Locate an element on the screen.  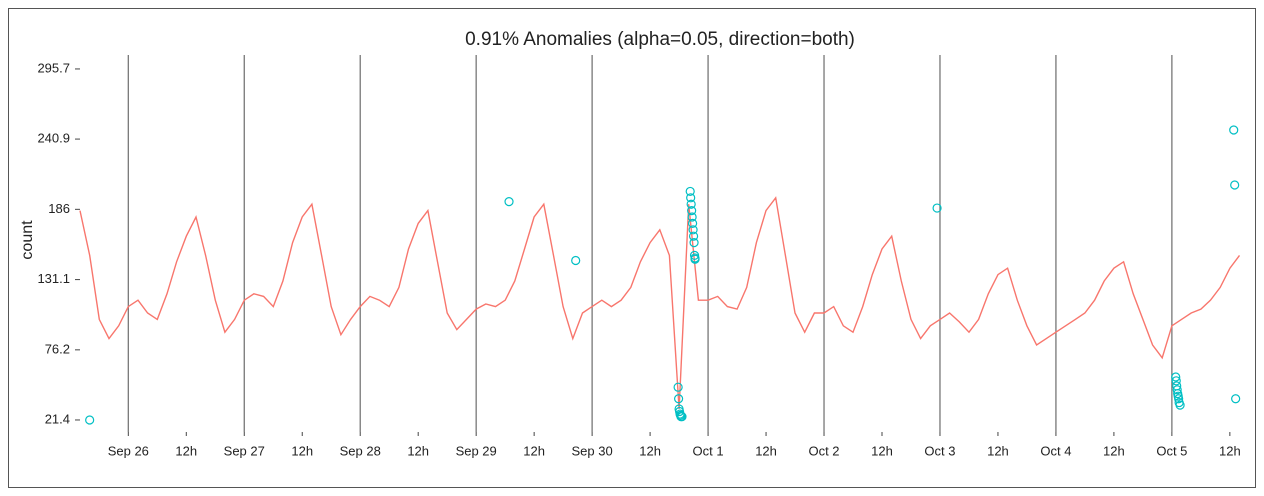
x-tick-label: Sep 26 is located at coordinates (128, 450).